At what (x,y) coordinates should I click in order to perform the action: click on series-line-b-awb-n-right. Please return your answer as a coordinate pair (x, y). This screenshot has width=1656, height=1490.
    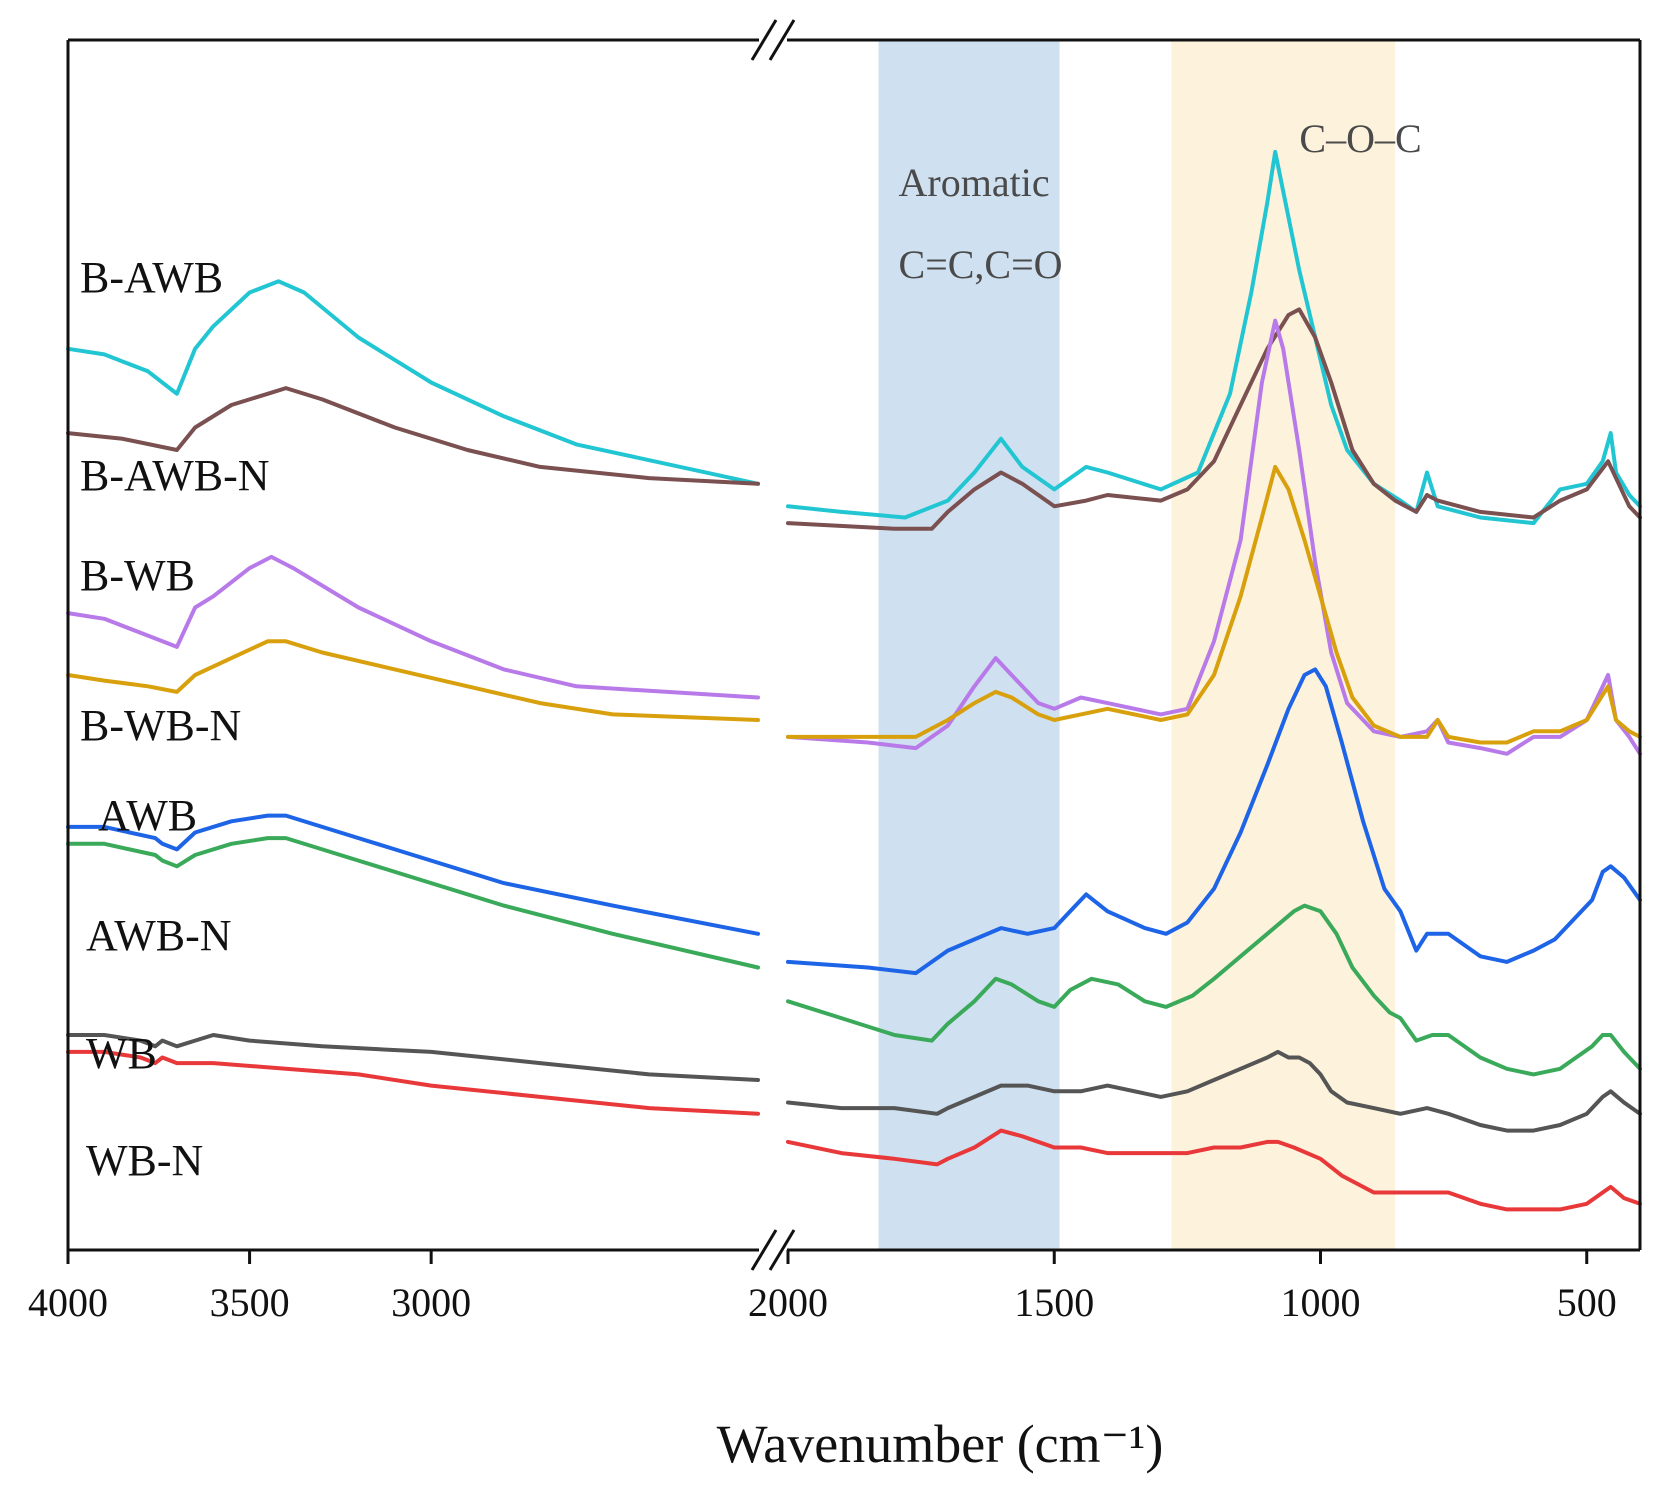
    Looking at the image, I should click on (1214, 419).